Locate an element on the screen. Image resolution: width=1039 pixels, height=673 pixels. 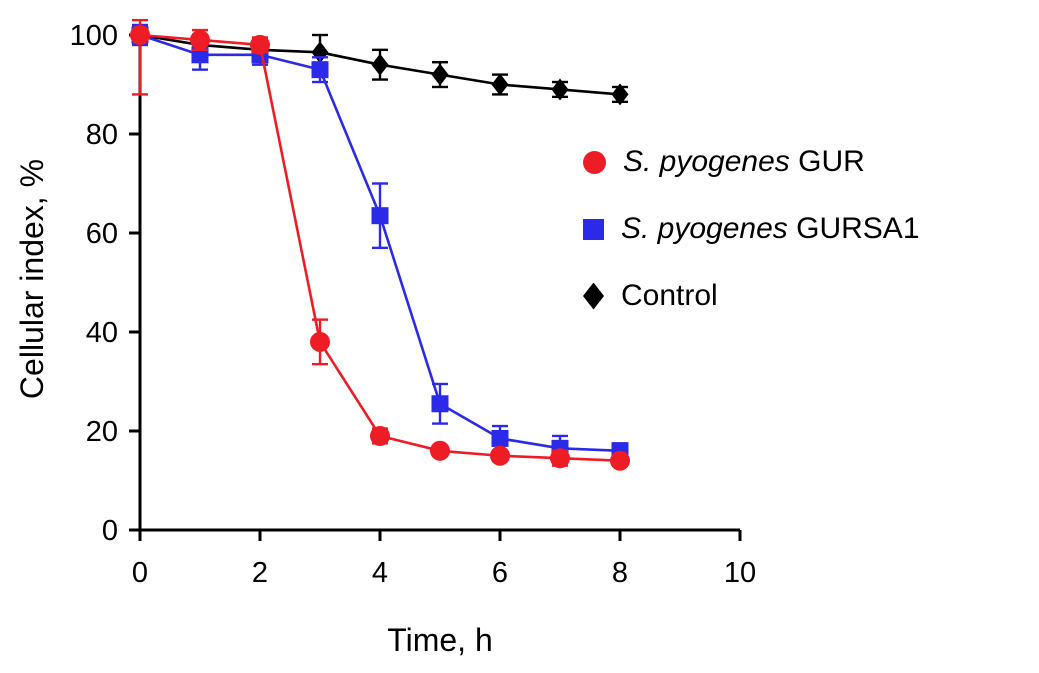
square-marker-icon is located at coordinates (593, 229).